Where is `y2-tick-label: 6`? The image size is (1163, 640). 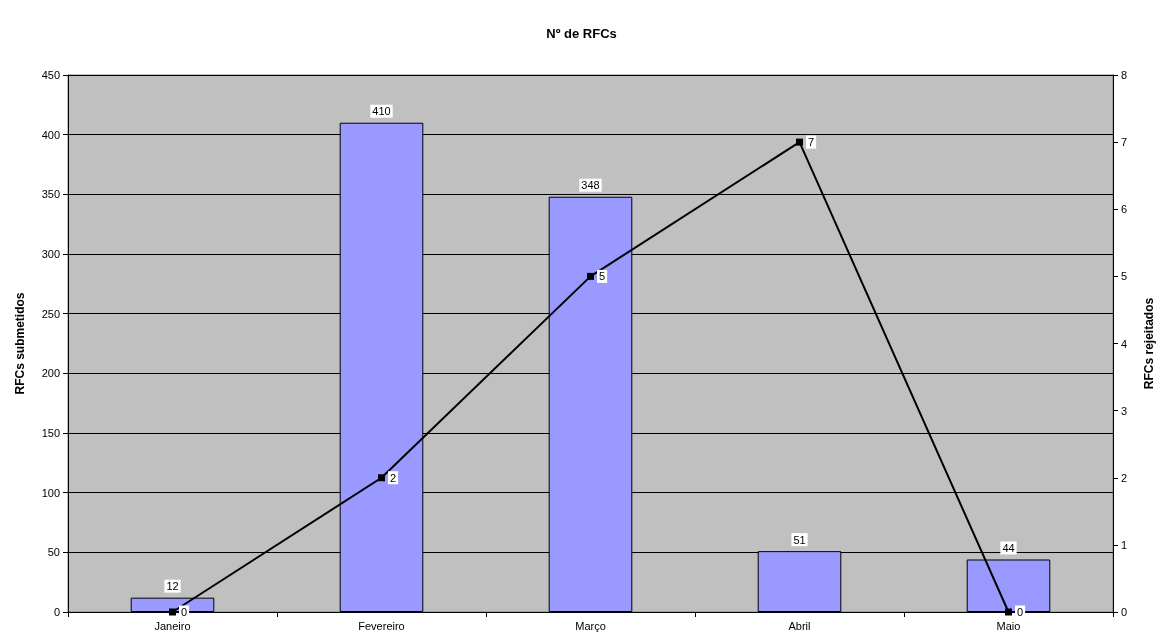 y2-tick-label: 6 is located at coordinates (1124, 209).